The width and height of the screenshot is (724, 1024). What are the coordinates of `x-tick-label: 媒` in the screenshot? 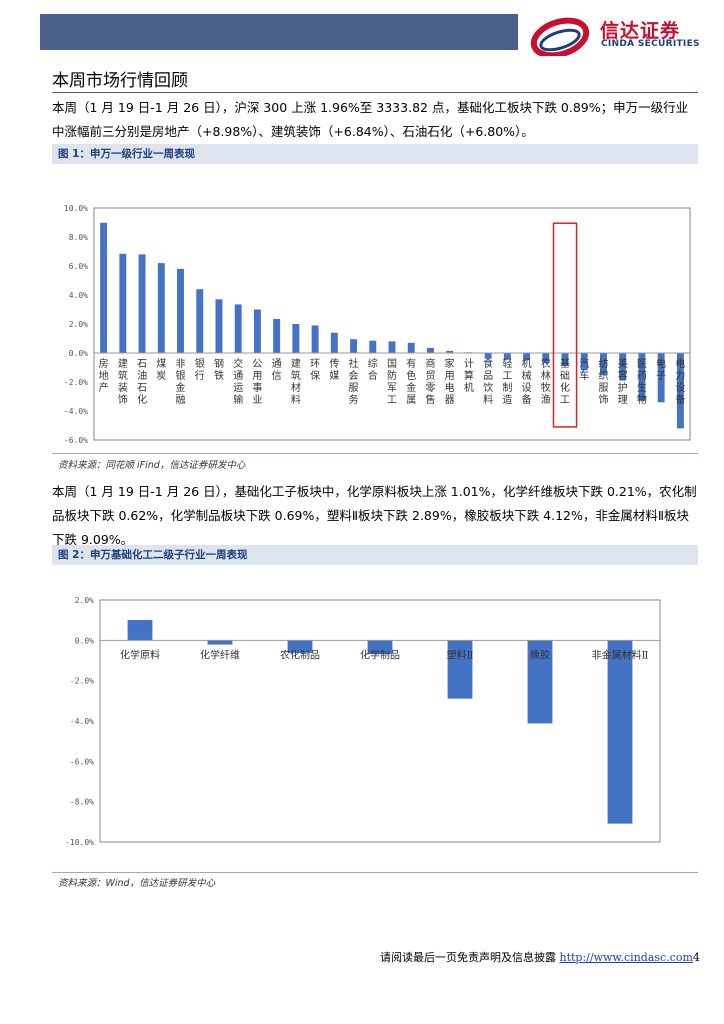 It's located at (334, 376).